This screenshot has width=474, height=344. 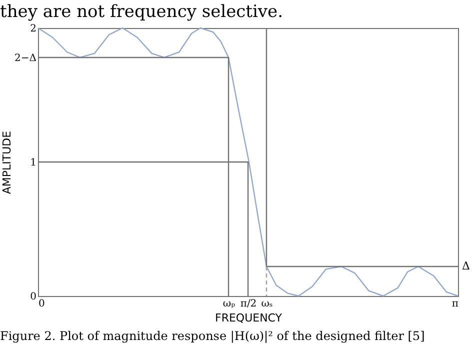 What do you see at coordinates (466, 266) in the screenshot?
I see `annotation: Δ` at bounding box center [466, 266].